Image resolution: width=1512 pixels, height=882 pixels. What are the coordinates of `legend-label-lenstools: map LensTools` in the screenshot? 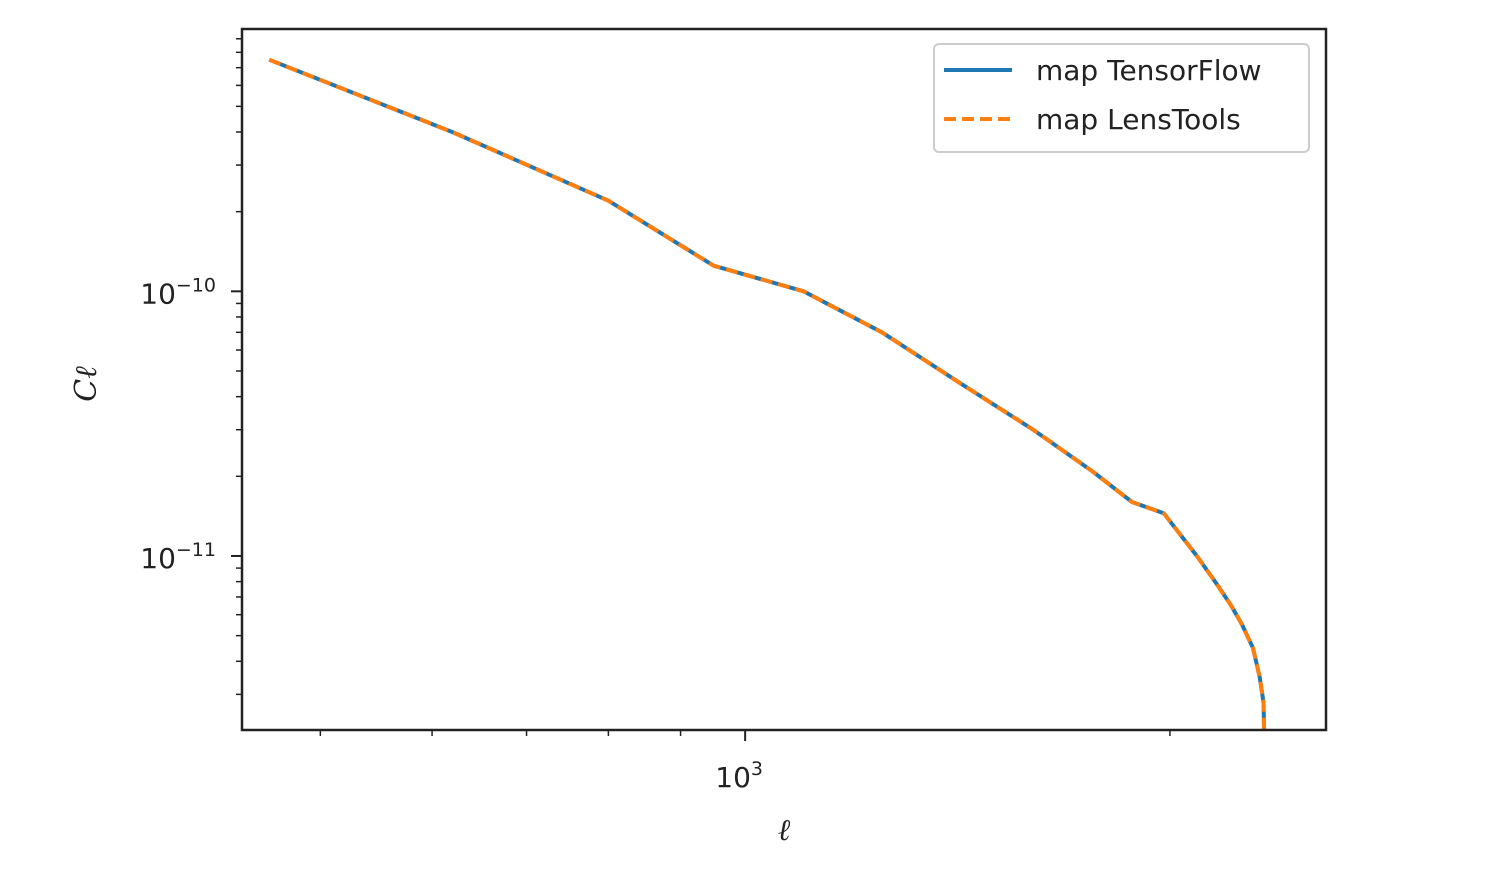 It's located at (1138, 119).